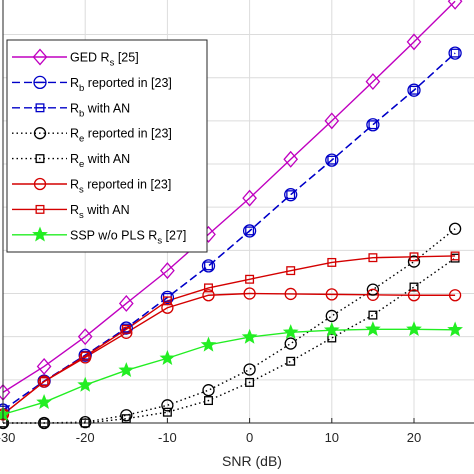  I want to click on x-tick-label: 20, so click(414, 437).